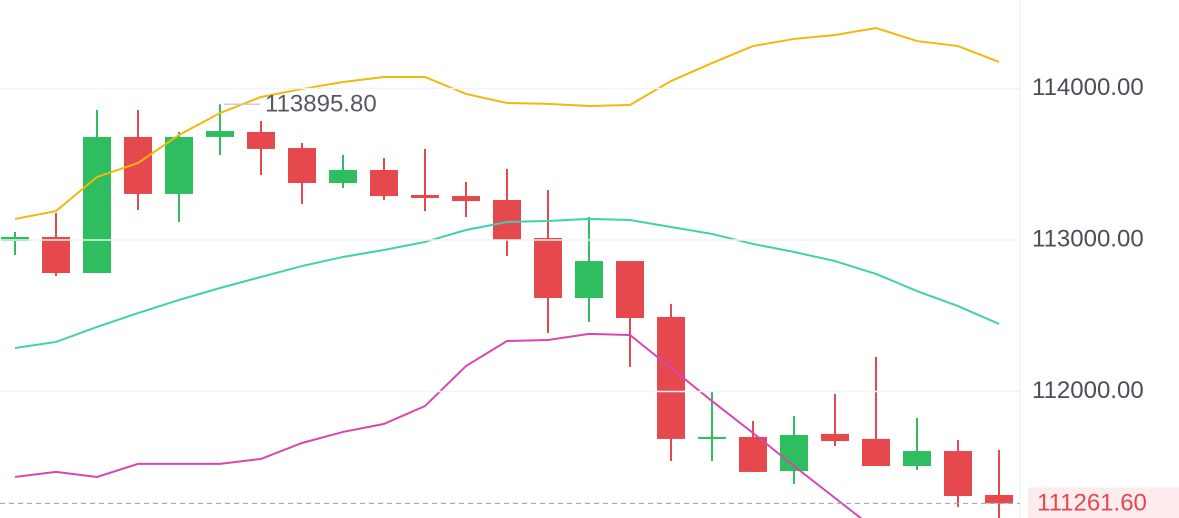 This screenshot has height=518, width=1179. I want to click on last-price-label: 111261.60, so click(1092, 503).